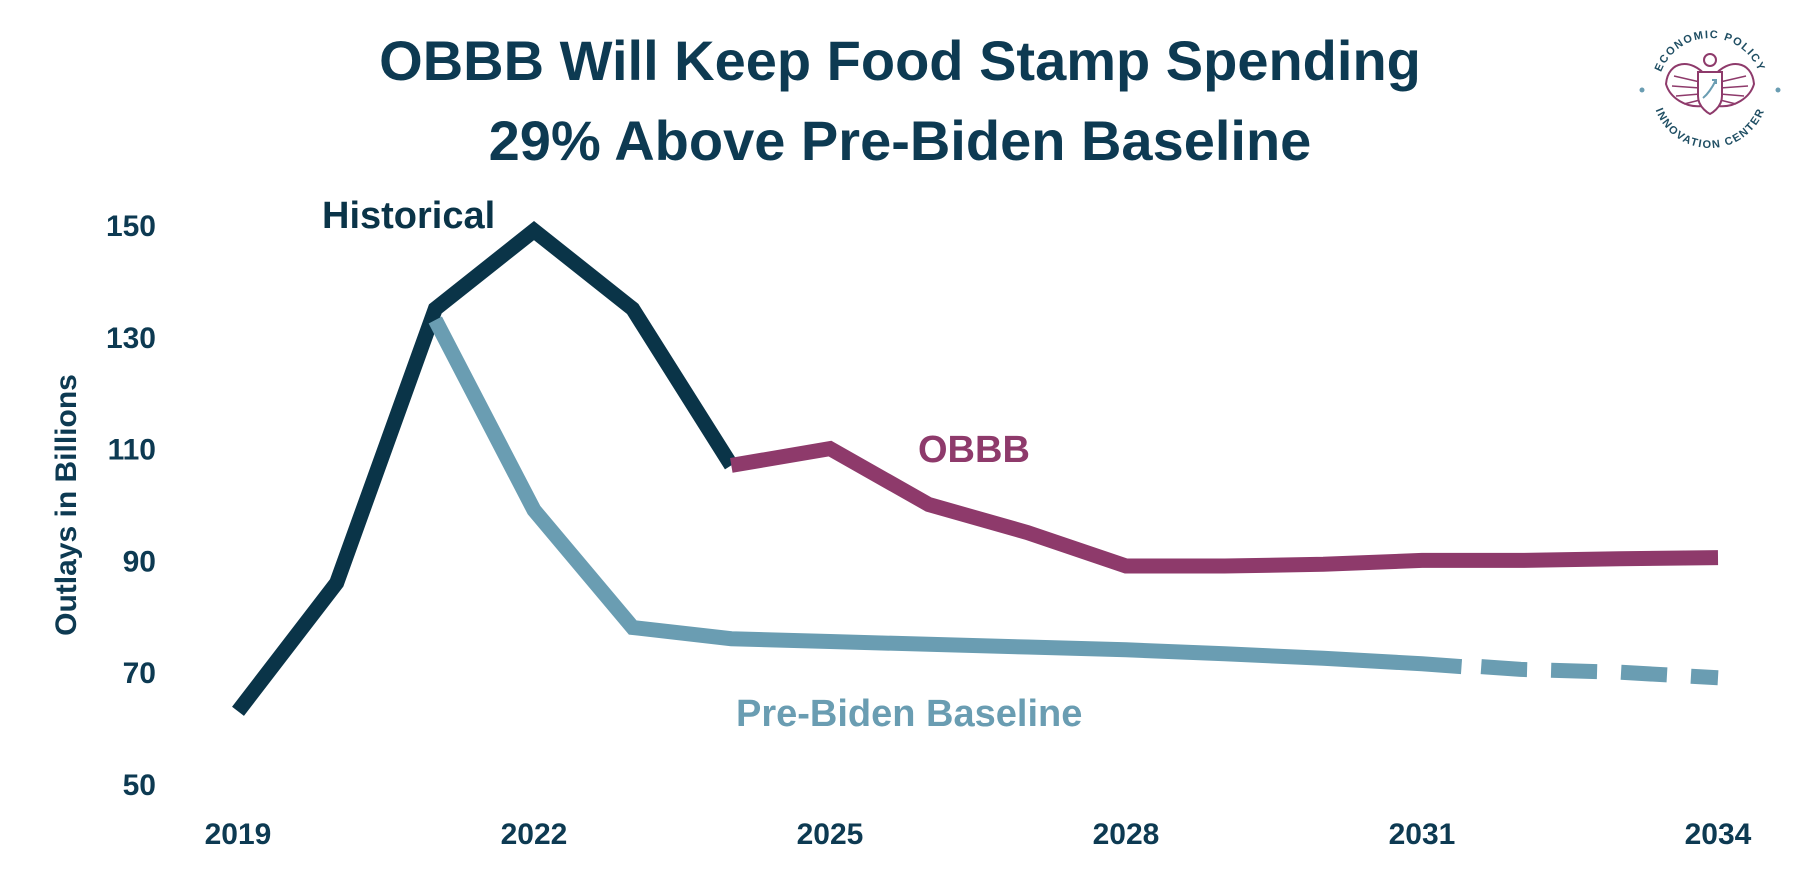  What do you see at coordinates (139, 785) in the screenshot?
I see `y-tick-label: 50` at bounding box center [139, 785].